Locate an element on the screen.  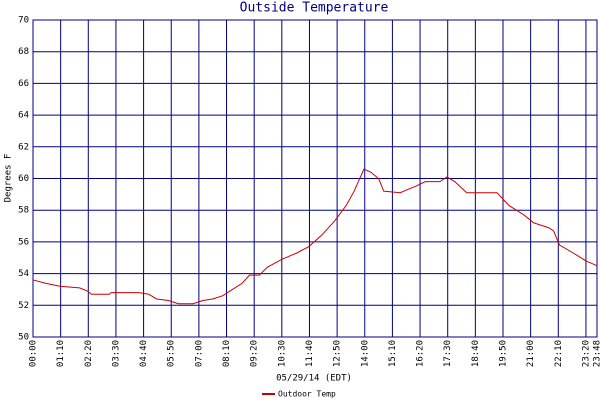
x-tick-label: 16:20 is located at coordinates (421, 353).